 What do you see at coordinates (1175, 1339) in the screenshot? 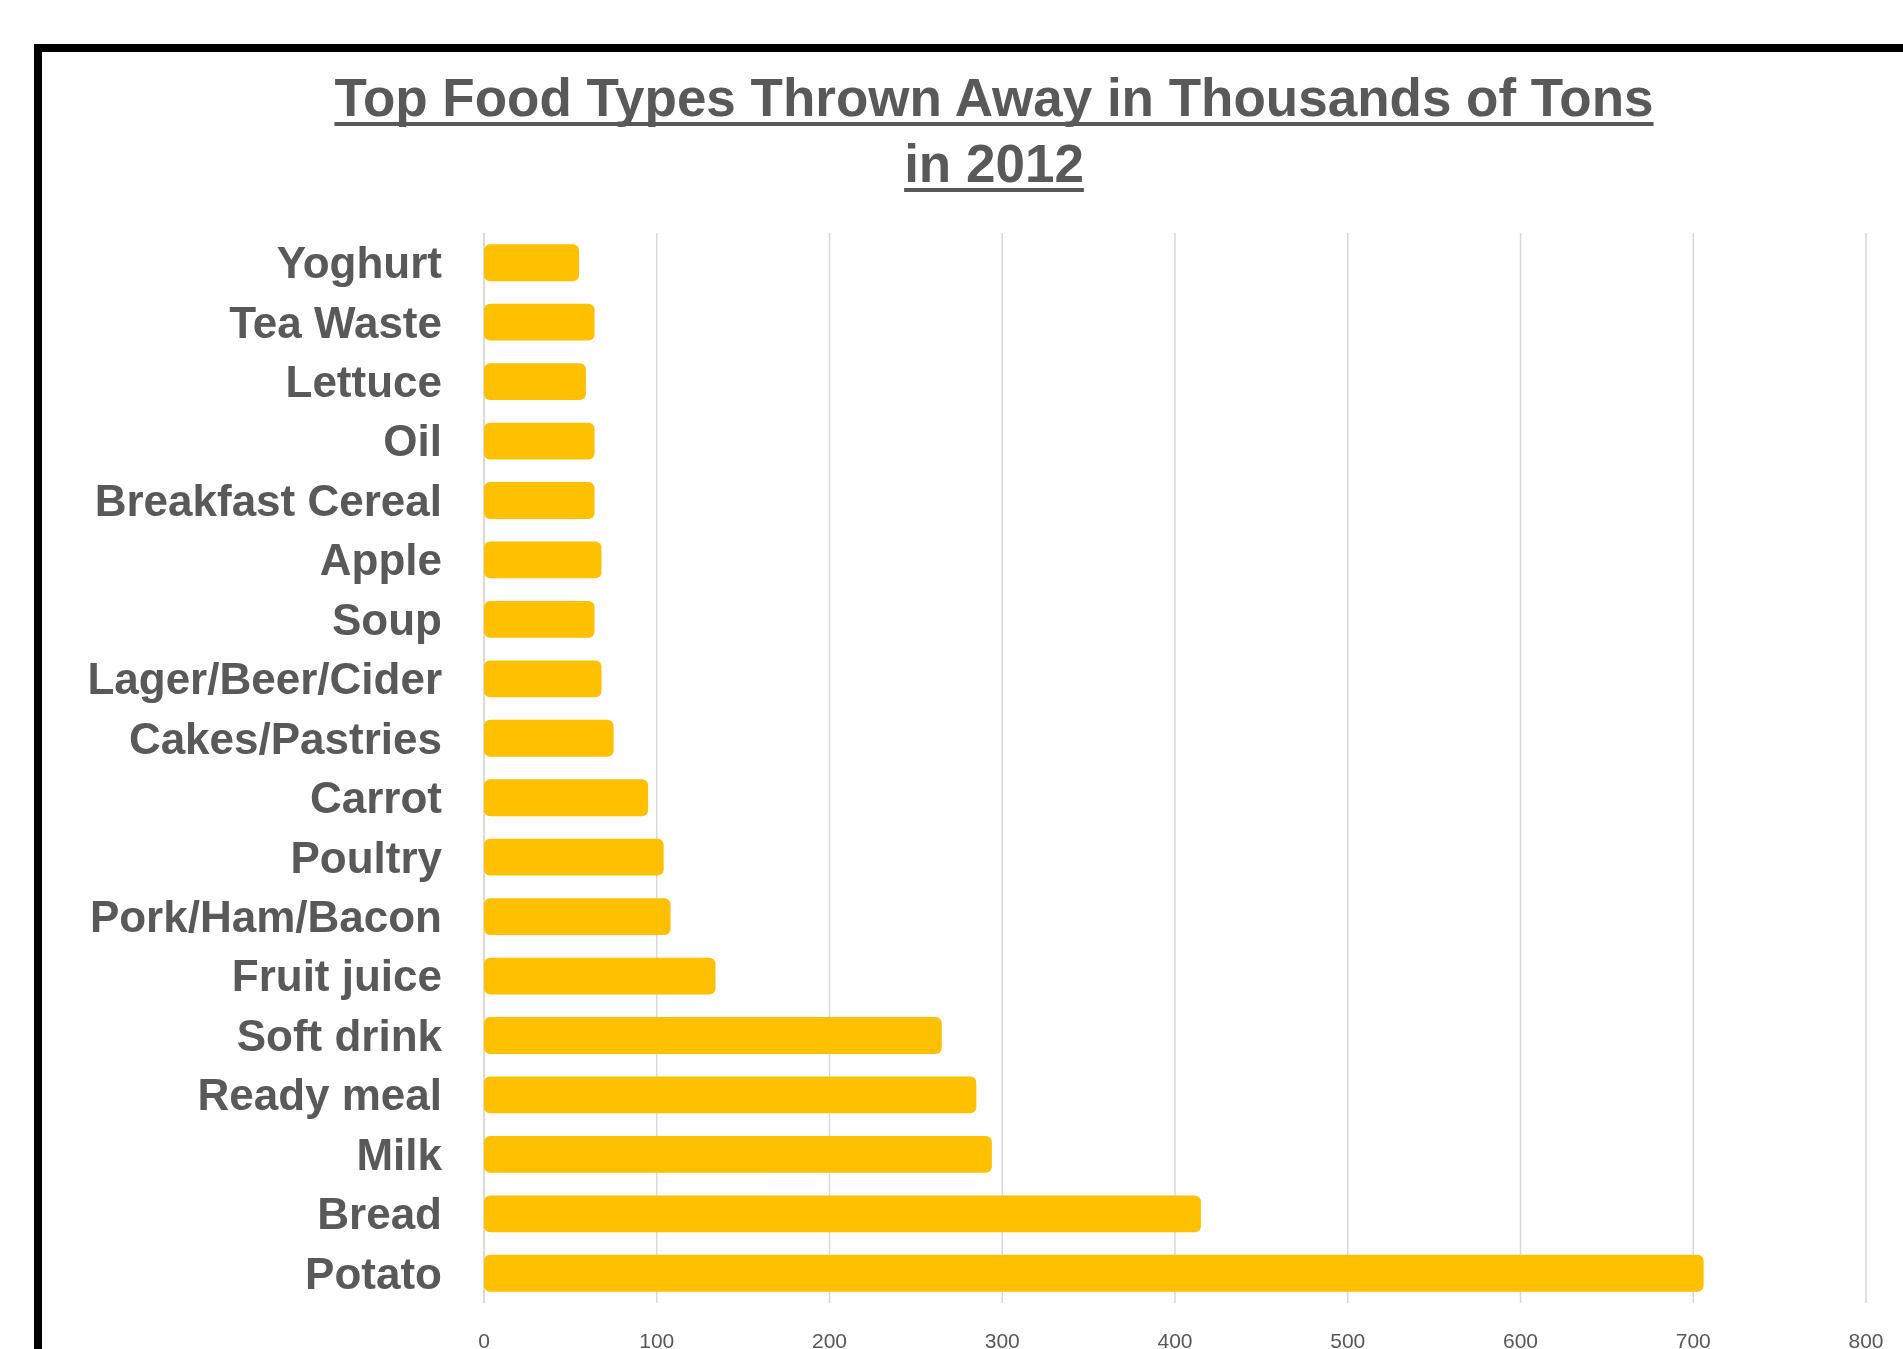
I see `x-tick-label: 400` at bounding box center [1175, 1339].